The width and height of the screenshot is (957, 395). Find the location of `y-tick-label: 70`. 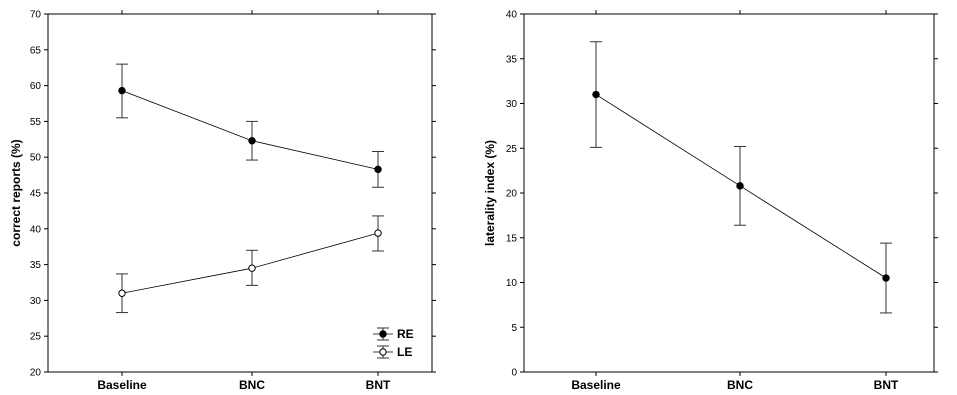

y-tick-label: 70 is located at coordinates (36, 15).